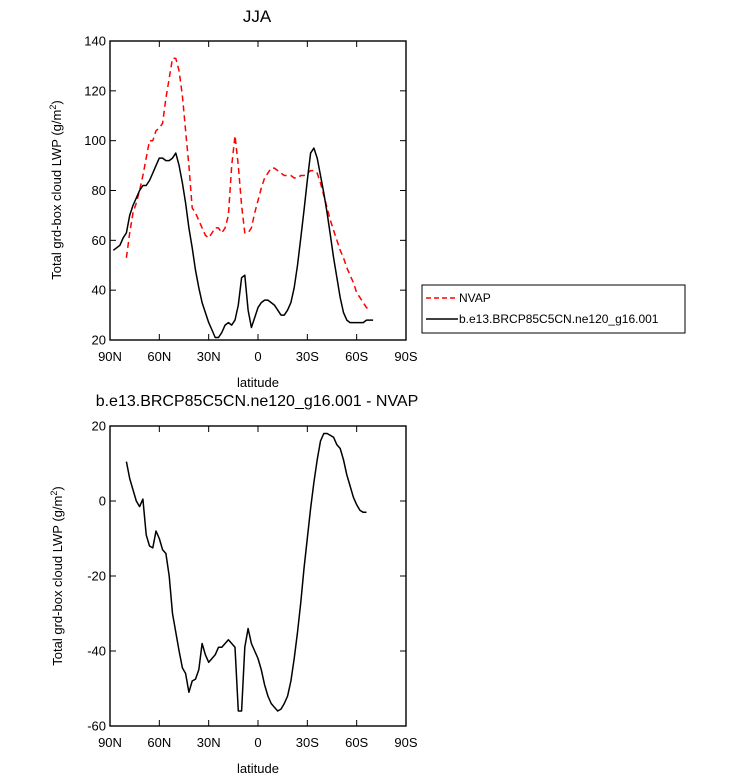 Image resolution: width=733 pixels, height=778 pixels. I want to click on bottom-y-axis-label: Total grd-box cloud LWP (g/m2), so click(57, 575).